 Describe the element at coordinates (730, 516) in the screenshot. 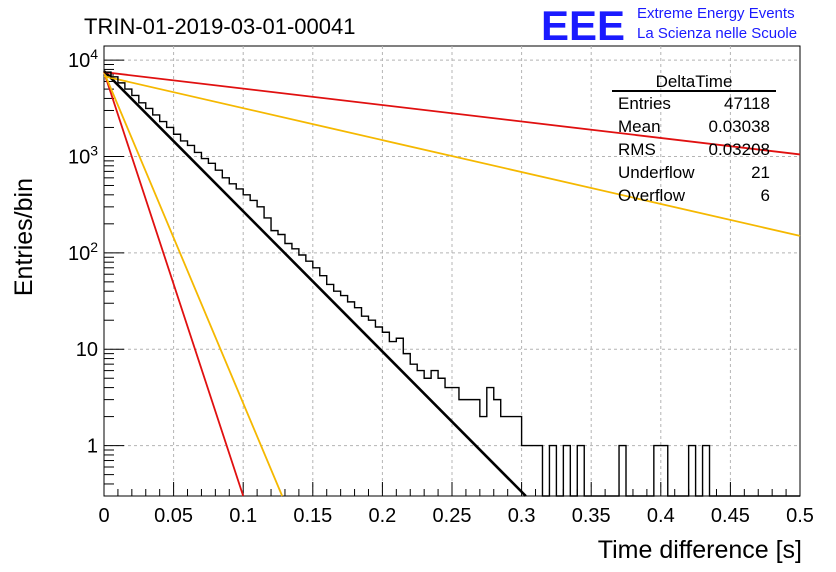

I see `x-tick-label: 0.45` at that location.